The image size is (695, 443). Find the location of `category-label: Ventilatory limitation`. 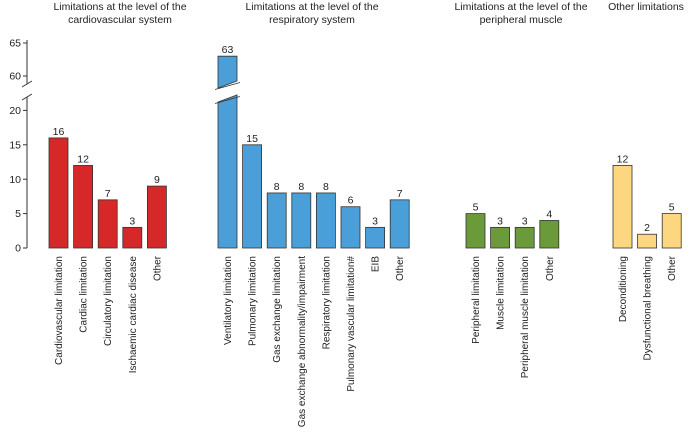

category-label: Ventilatory limitation is located at coordinates (228, 300).